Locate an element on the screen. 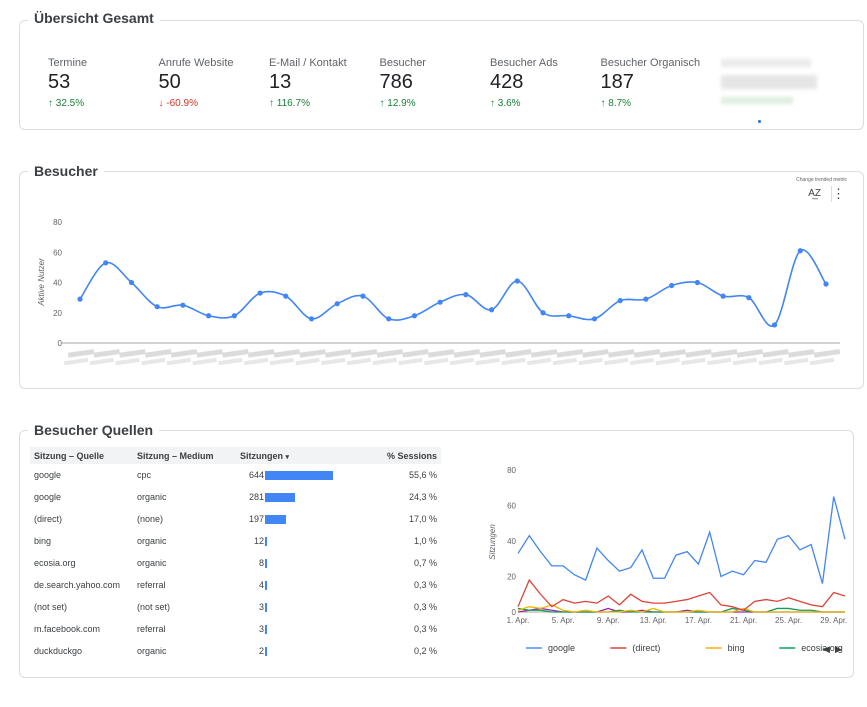 Image resolution: width=867 pixels, height=707 pixels. kpi-besucher: Besucher 786 ↑ 12.9% is located at coordinates (432, 83).